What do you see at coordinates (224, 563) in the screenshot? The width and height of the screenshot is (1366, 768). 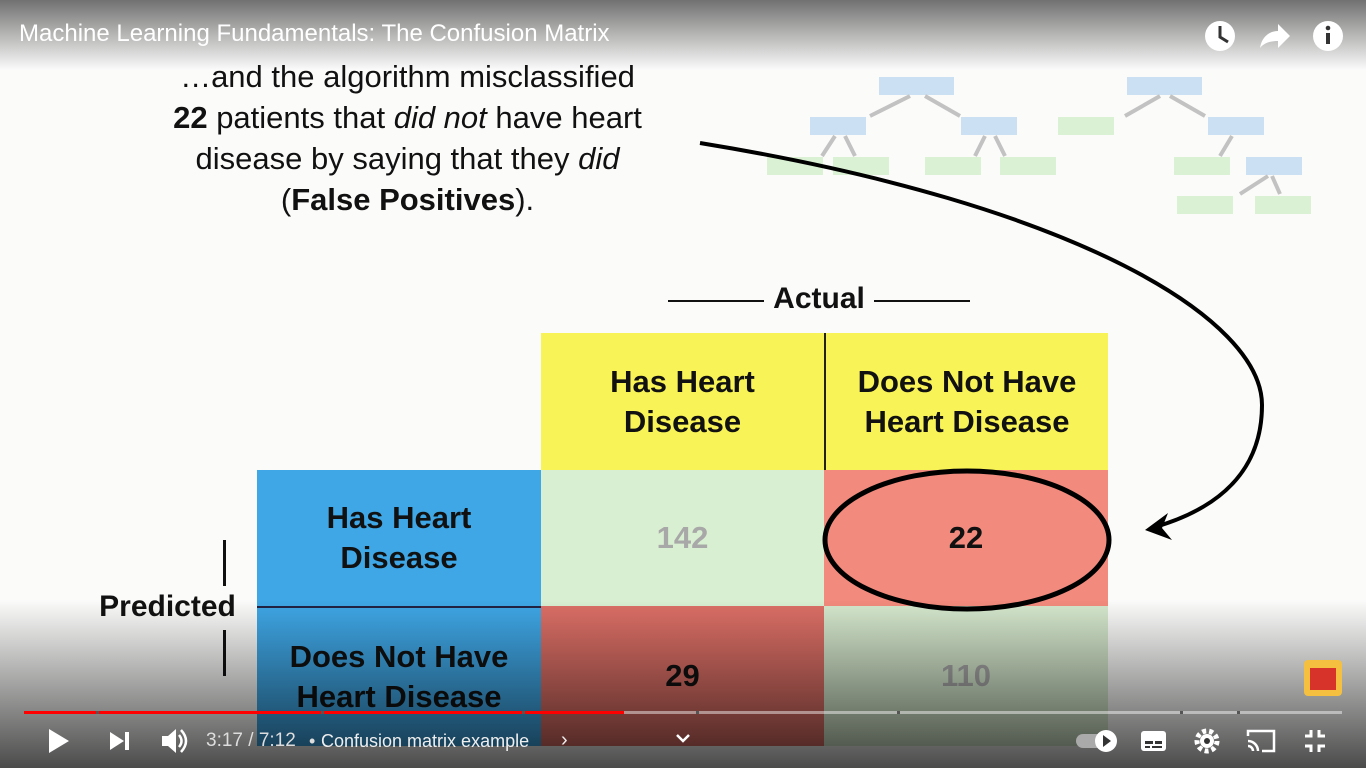 I see `predicted-rule` at bounding box center [224, 563].